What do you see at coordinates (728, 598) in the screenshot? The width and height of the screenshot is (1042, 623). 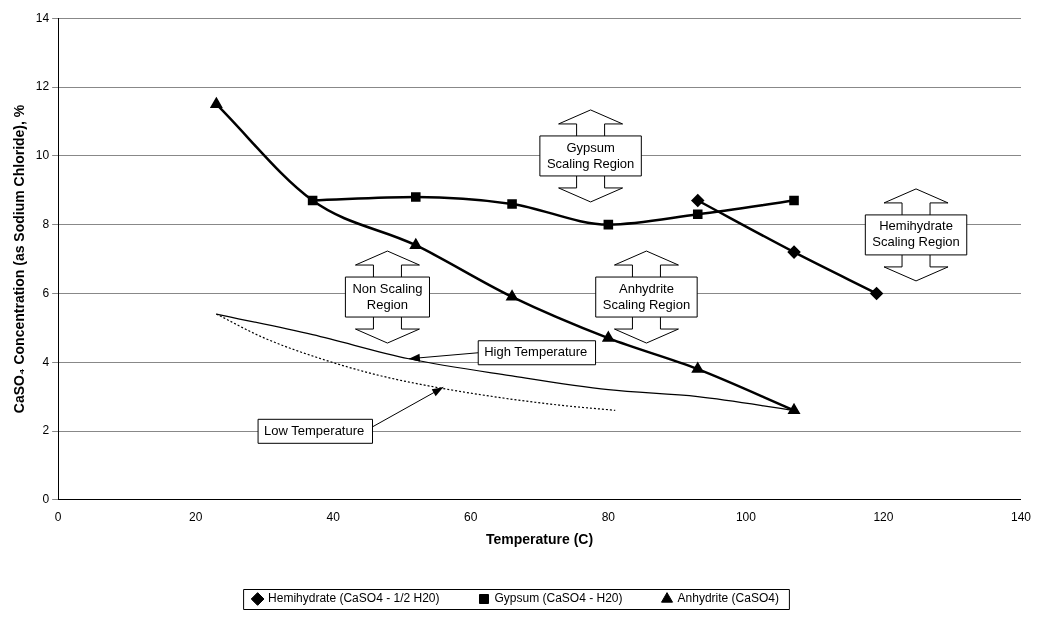 I see `legend-label: Anhydrite (CaSO4)` at bounding box center [728, 598].